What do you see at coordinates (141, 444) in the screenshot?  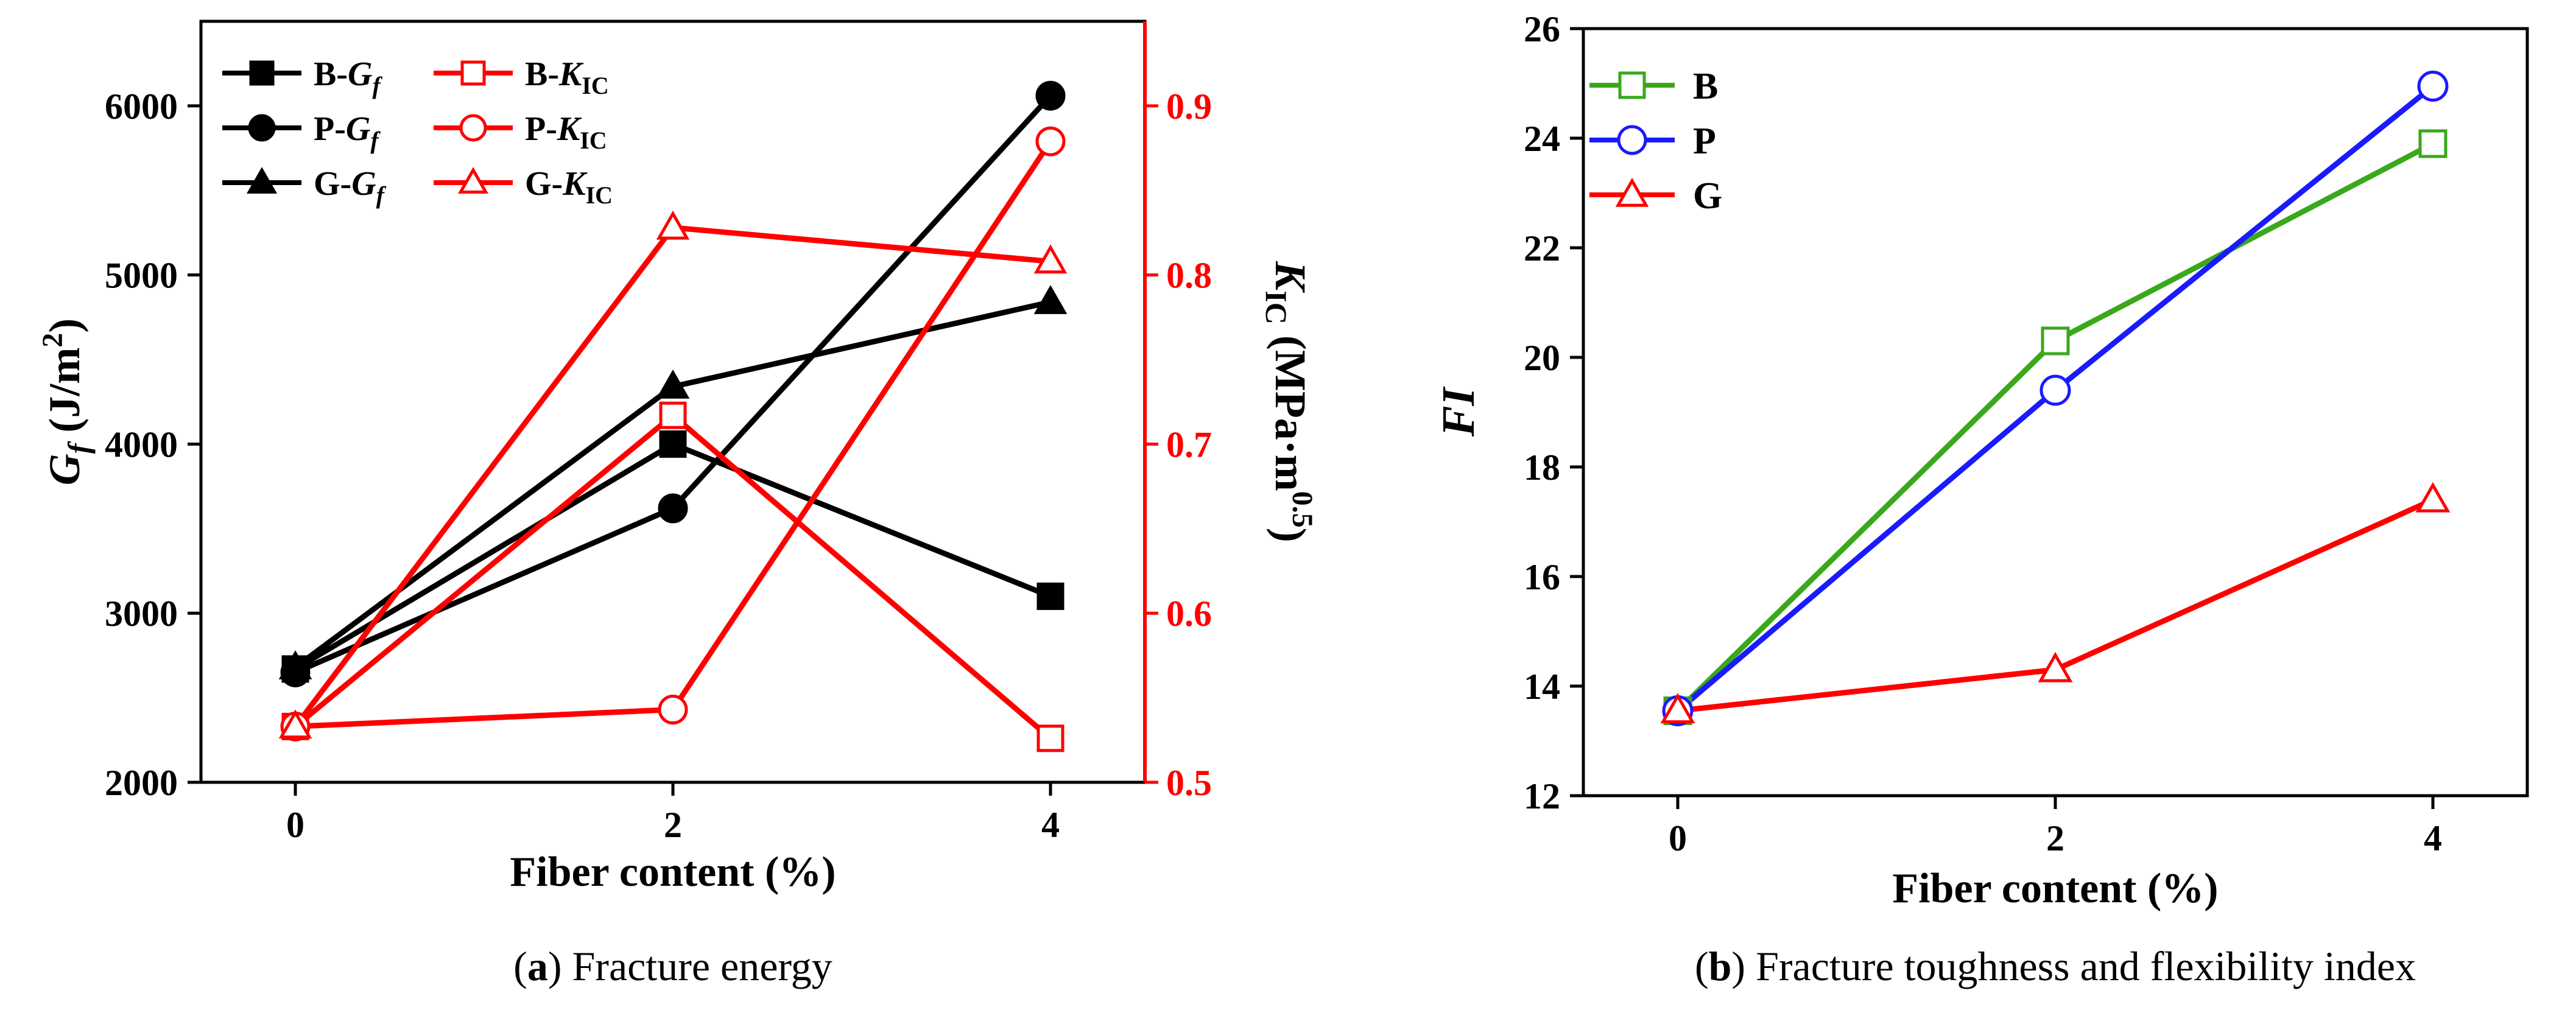 I see `y-left-tick-label-a: 4000` at bounding box center [141, 444].